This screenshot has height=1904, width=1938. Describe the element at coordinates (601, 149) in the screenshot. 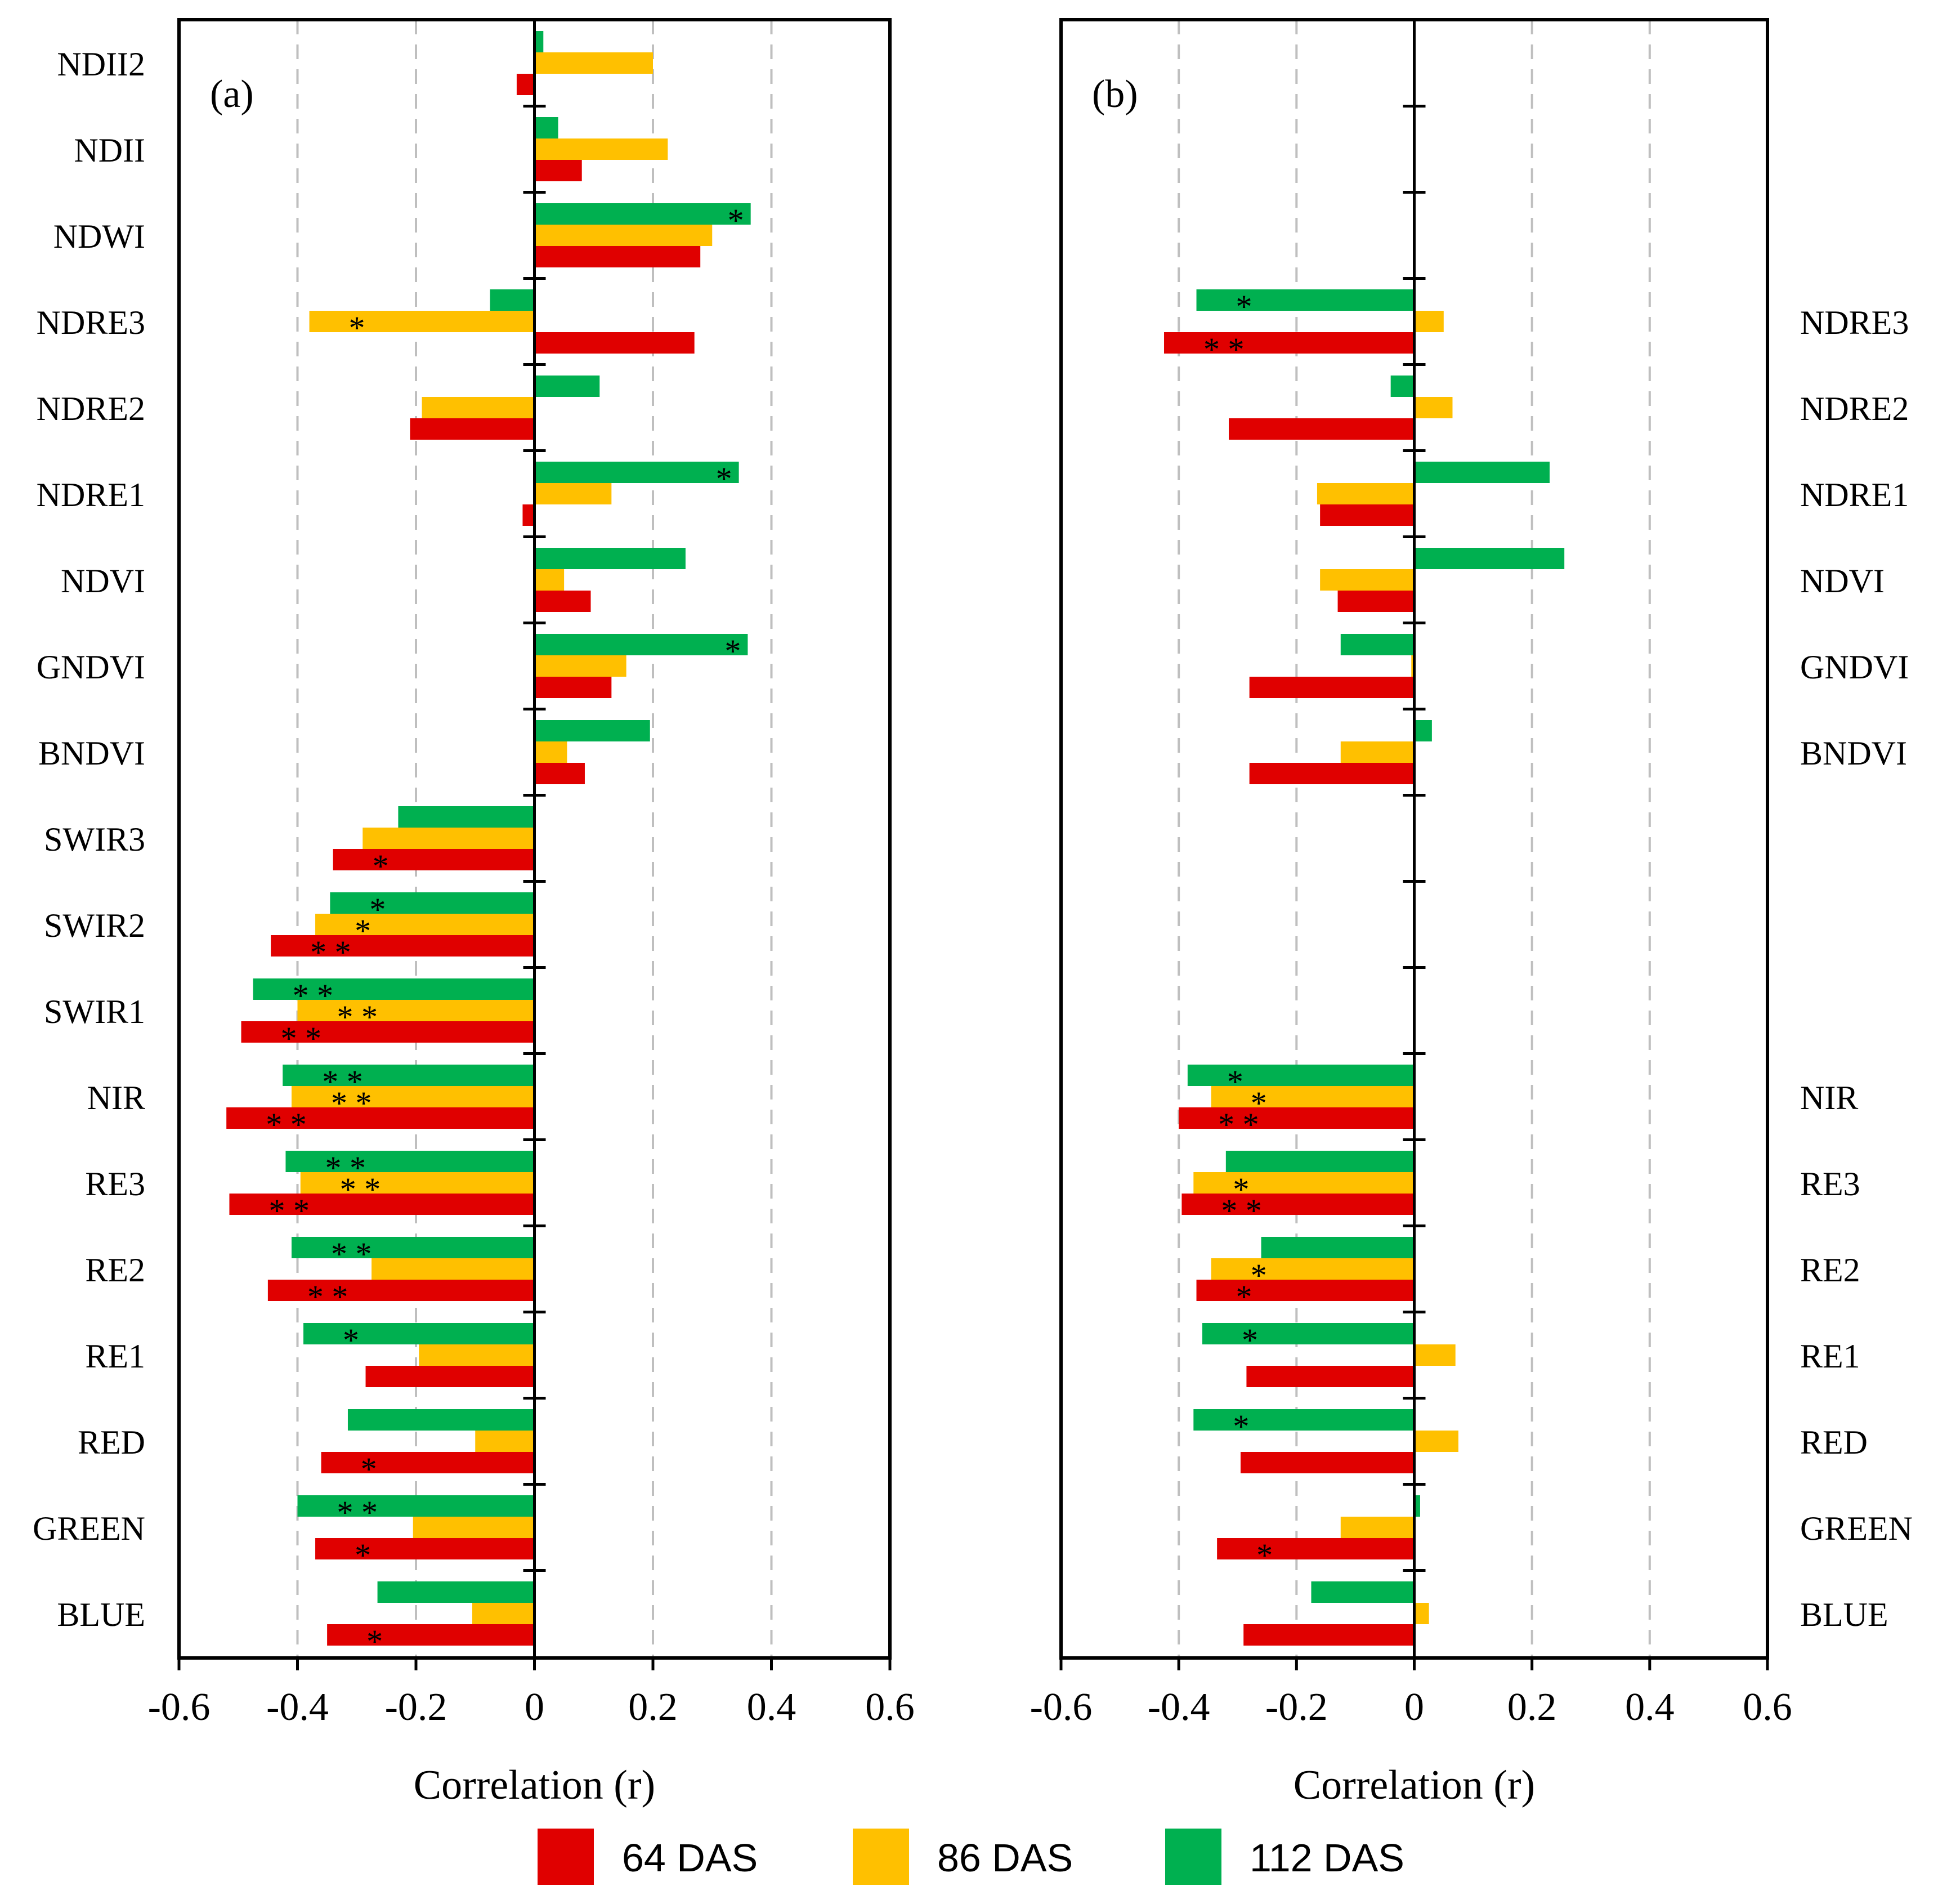

I see `bar-ndii-86-das` at that location.